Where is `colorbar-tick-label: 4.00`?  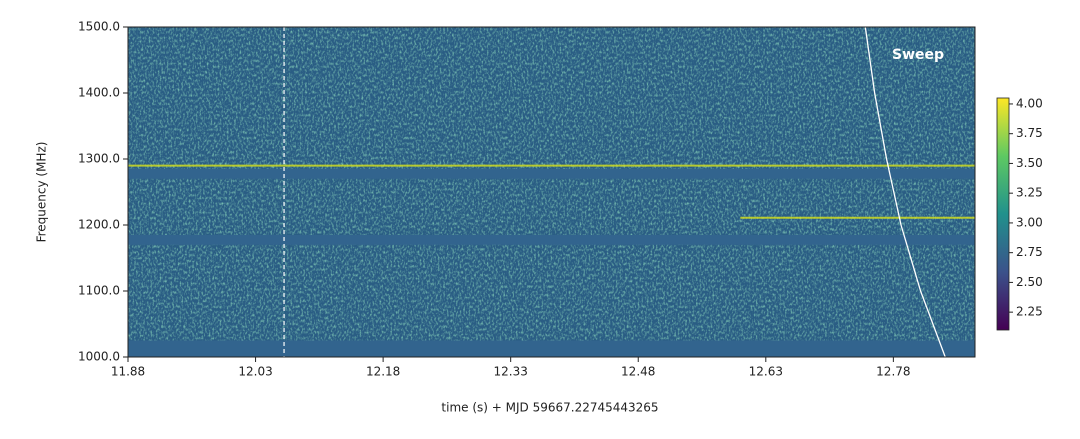 colorbar-tick-label: 4.00 is located at coordinates (1029, 103).